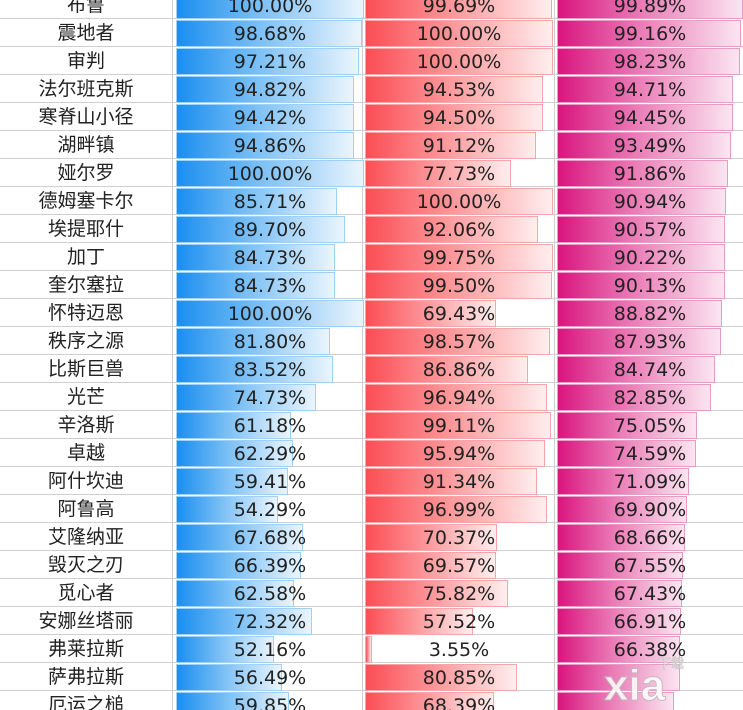 This screenshot has height=710, width=743. What do you see at coordinates (86, 117) in the screenshot?
I see `row-name: 寒脊山小径` at bounding box center [86, 117].